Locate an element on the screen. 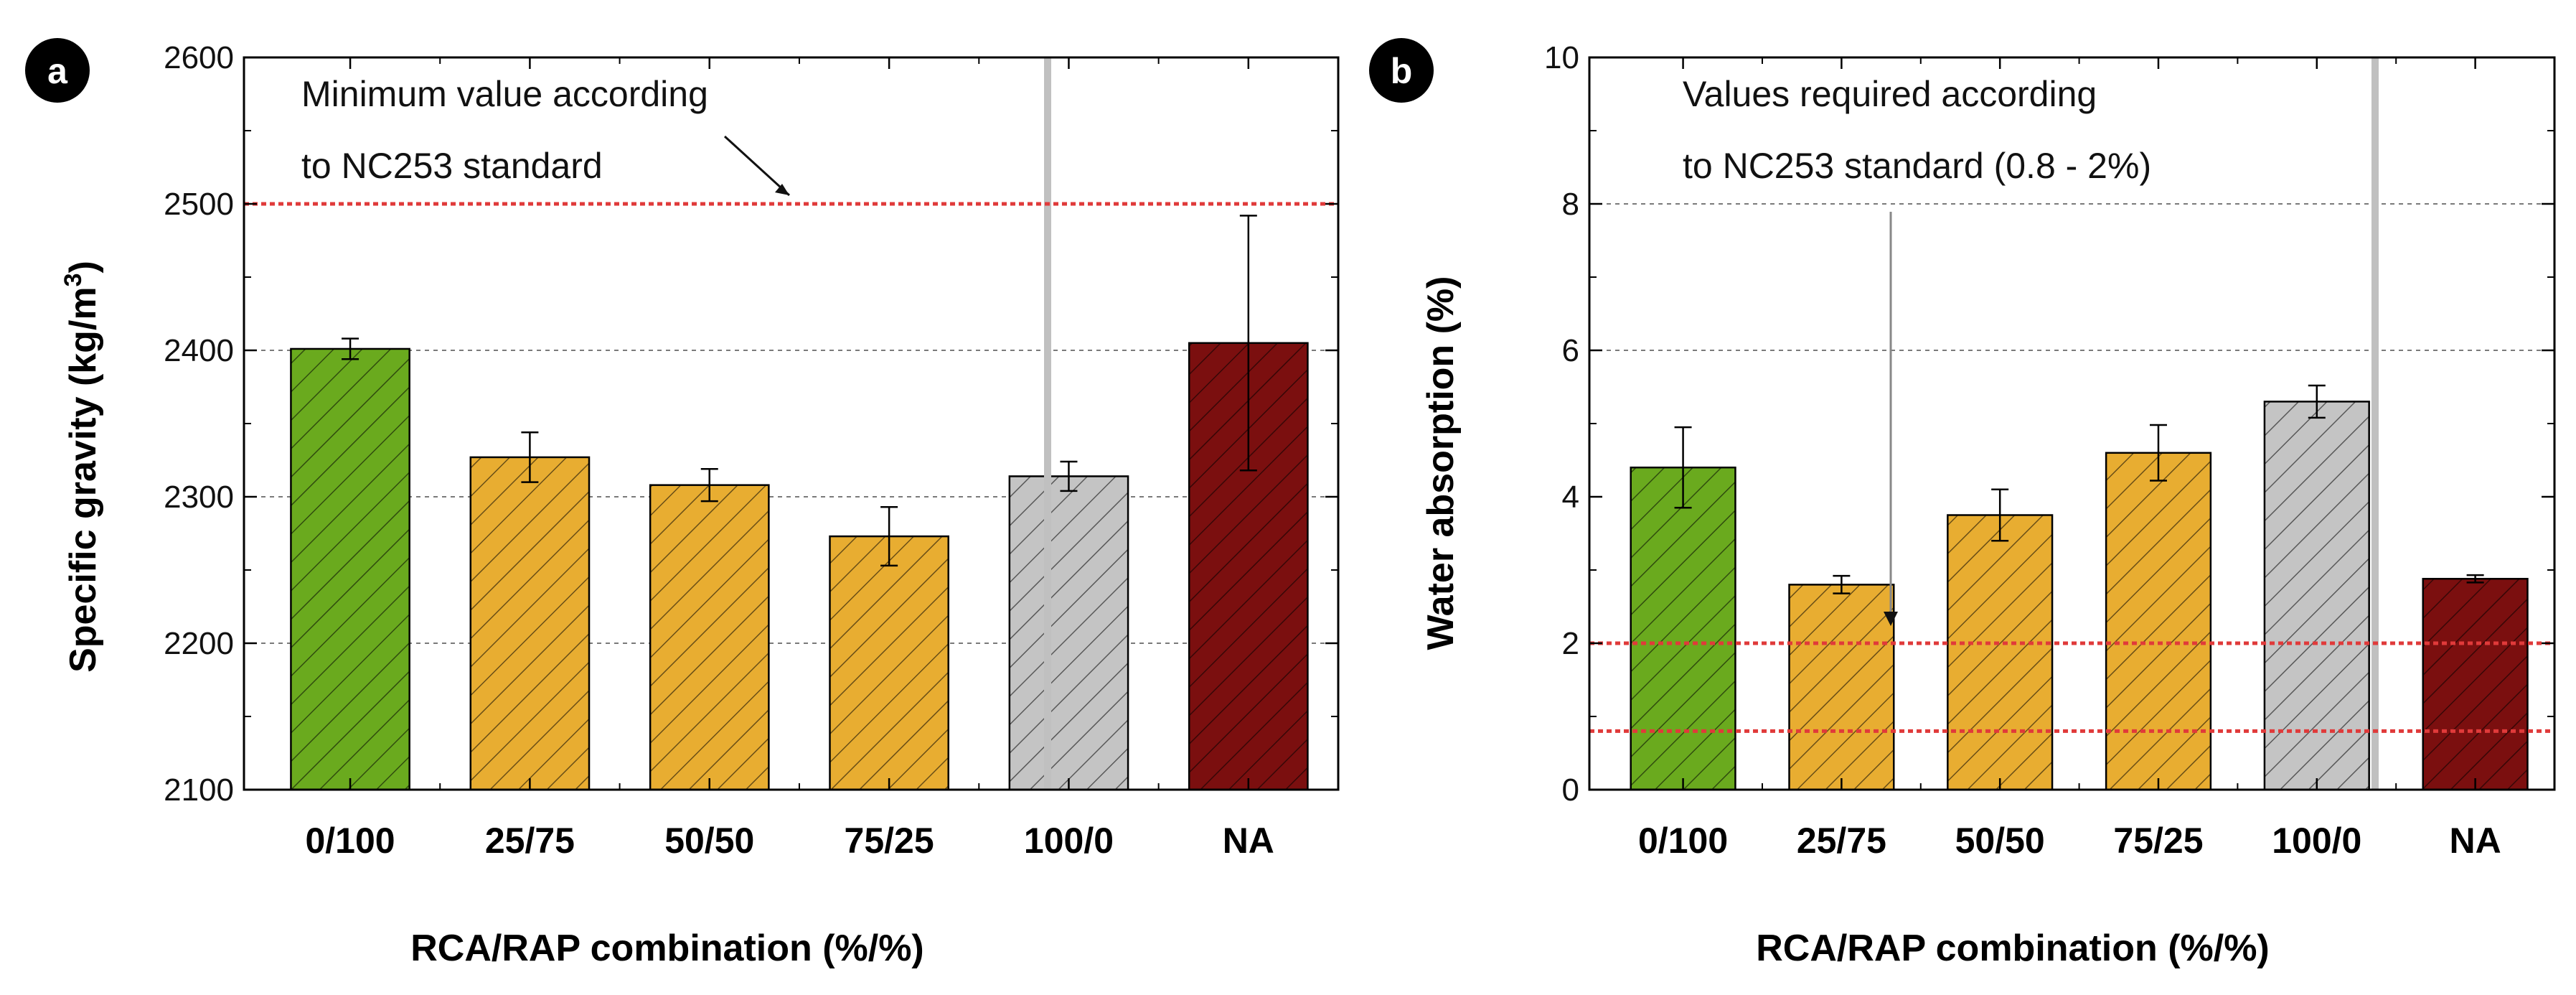 This screenshot has width=2576, height=995. annotation-a-arrow is located at coordinates (757, 166).